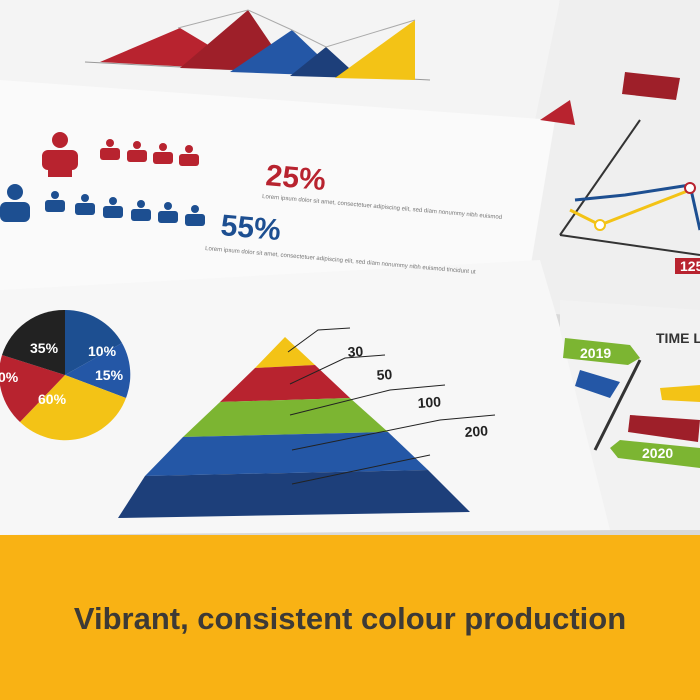 This screenshot has height=700, width=700. I want to click on pie-labels: 35% 10% 15% 60% 0%, so click(62, 373).